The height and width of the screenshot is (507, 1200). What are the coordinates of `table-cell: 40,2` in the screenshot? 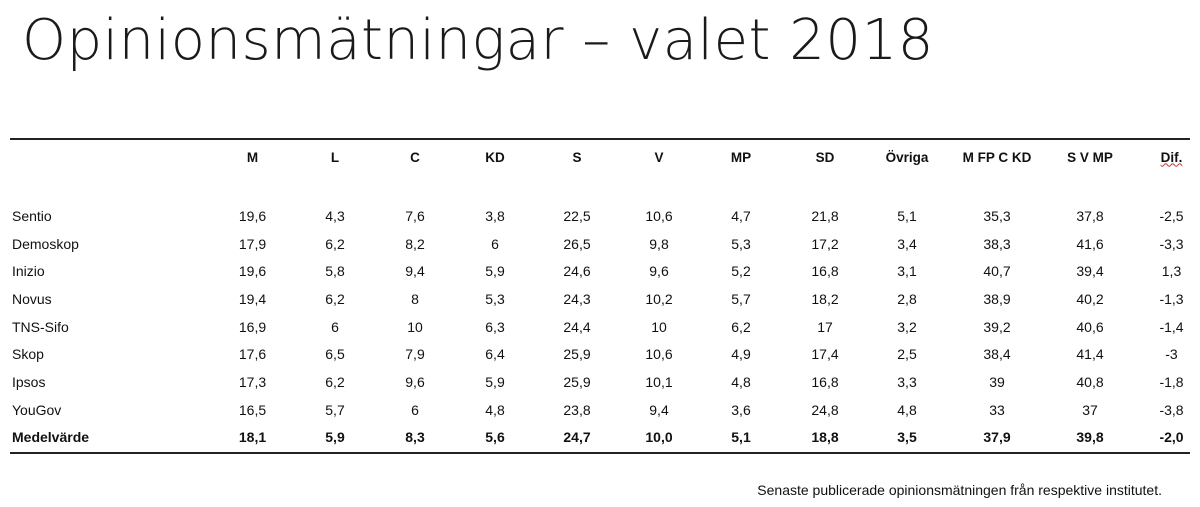 It's located at (1090, 298).